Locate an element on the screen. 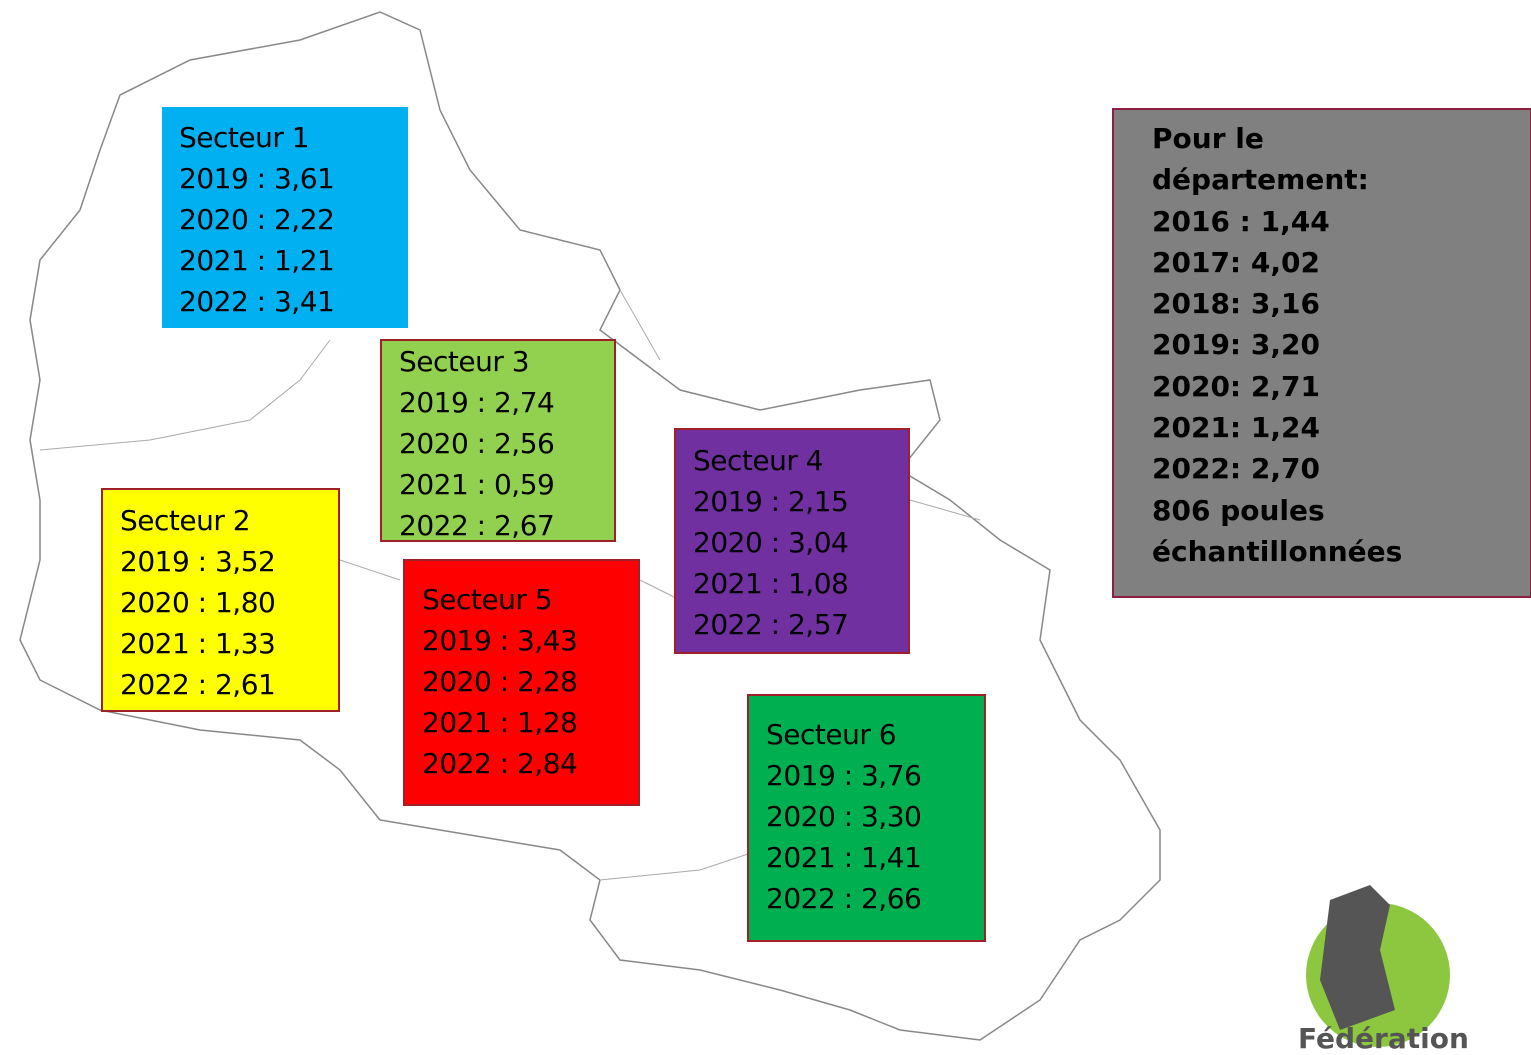  sector-title: Secteur 4 is located at coordinates (758, 460).